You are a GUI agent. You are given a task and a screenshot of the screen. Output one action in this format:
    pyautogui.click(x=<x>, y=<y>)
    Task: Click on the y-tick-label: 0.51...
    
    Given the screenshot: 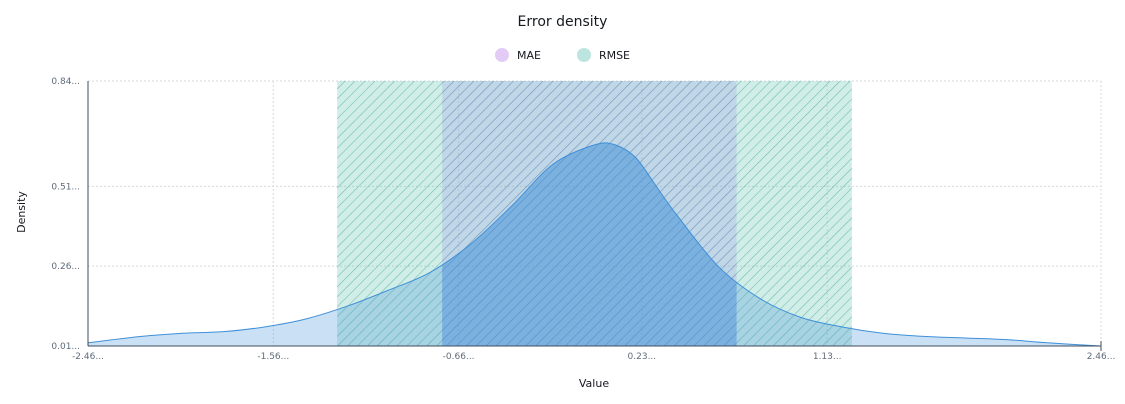 What is the action you would take?
    pyautogui.click(x=65, y=187)
    